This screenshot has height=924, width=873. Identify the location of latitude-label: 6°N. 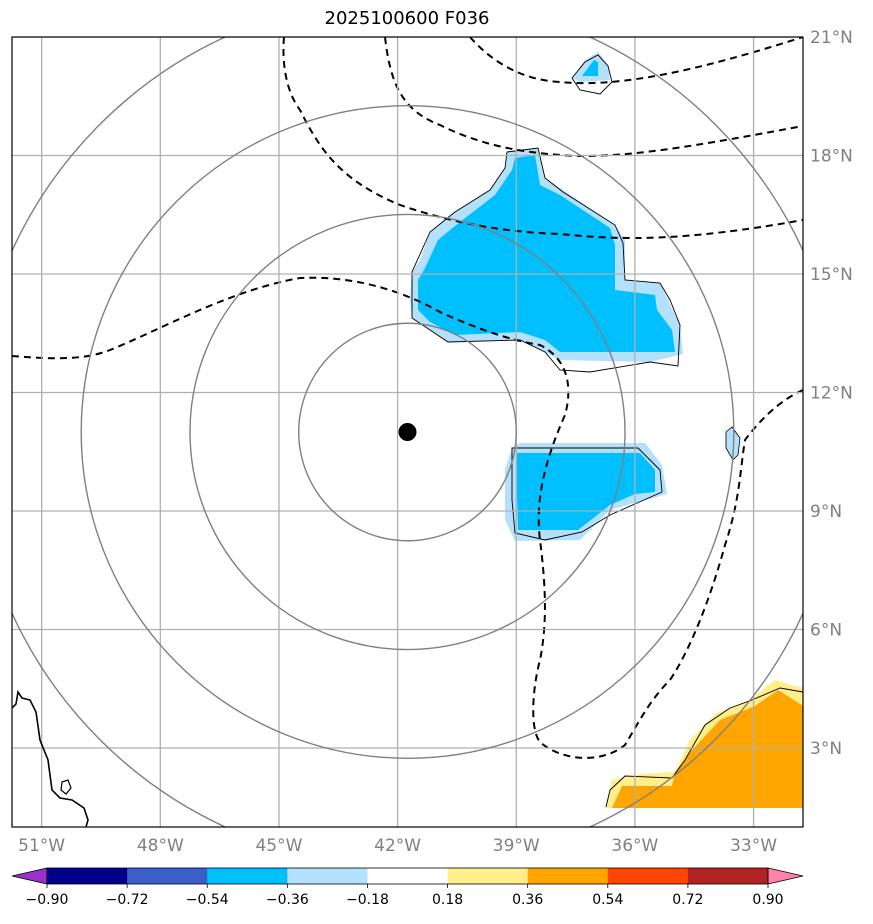
(826, 631).